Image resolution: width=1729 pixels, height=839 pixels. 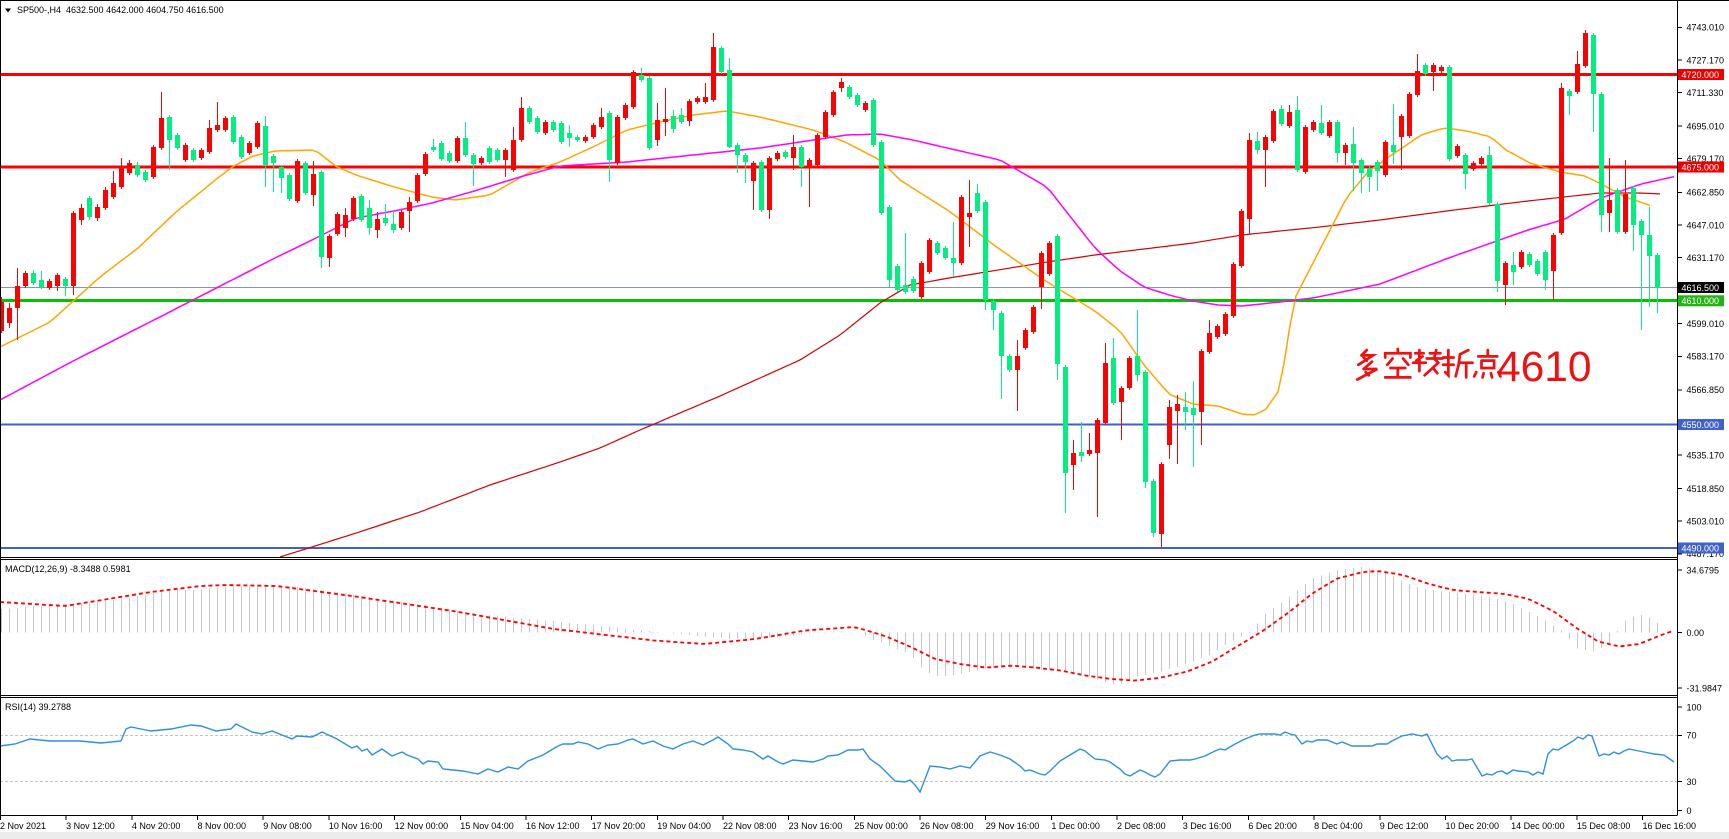 I want to click on svg-text: MACD(12,26,9) -8.3488 0.5981, so click(x=68, y=569).